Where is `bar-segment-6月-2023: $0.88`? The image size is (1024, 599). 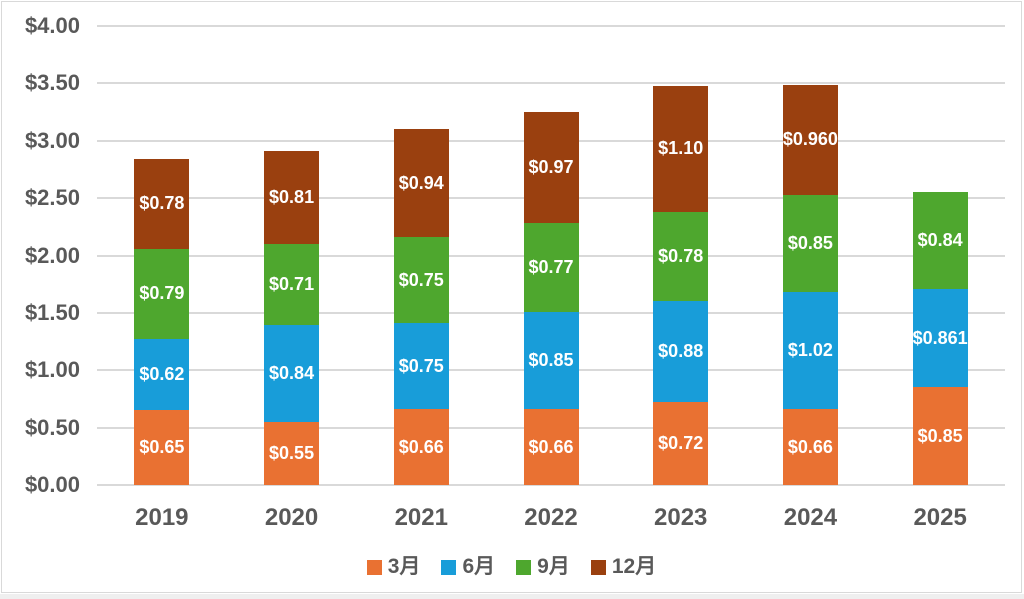
bar-segment-6月-2023: $0.88 is located at coordinates (681, 352).